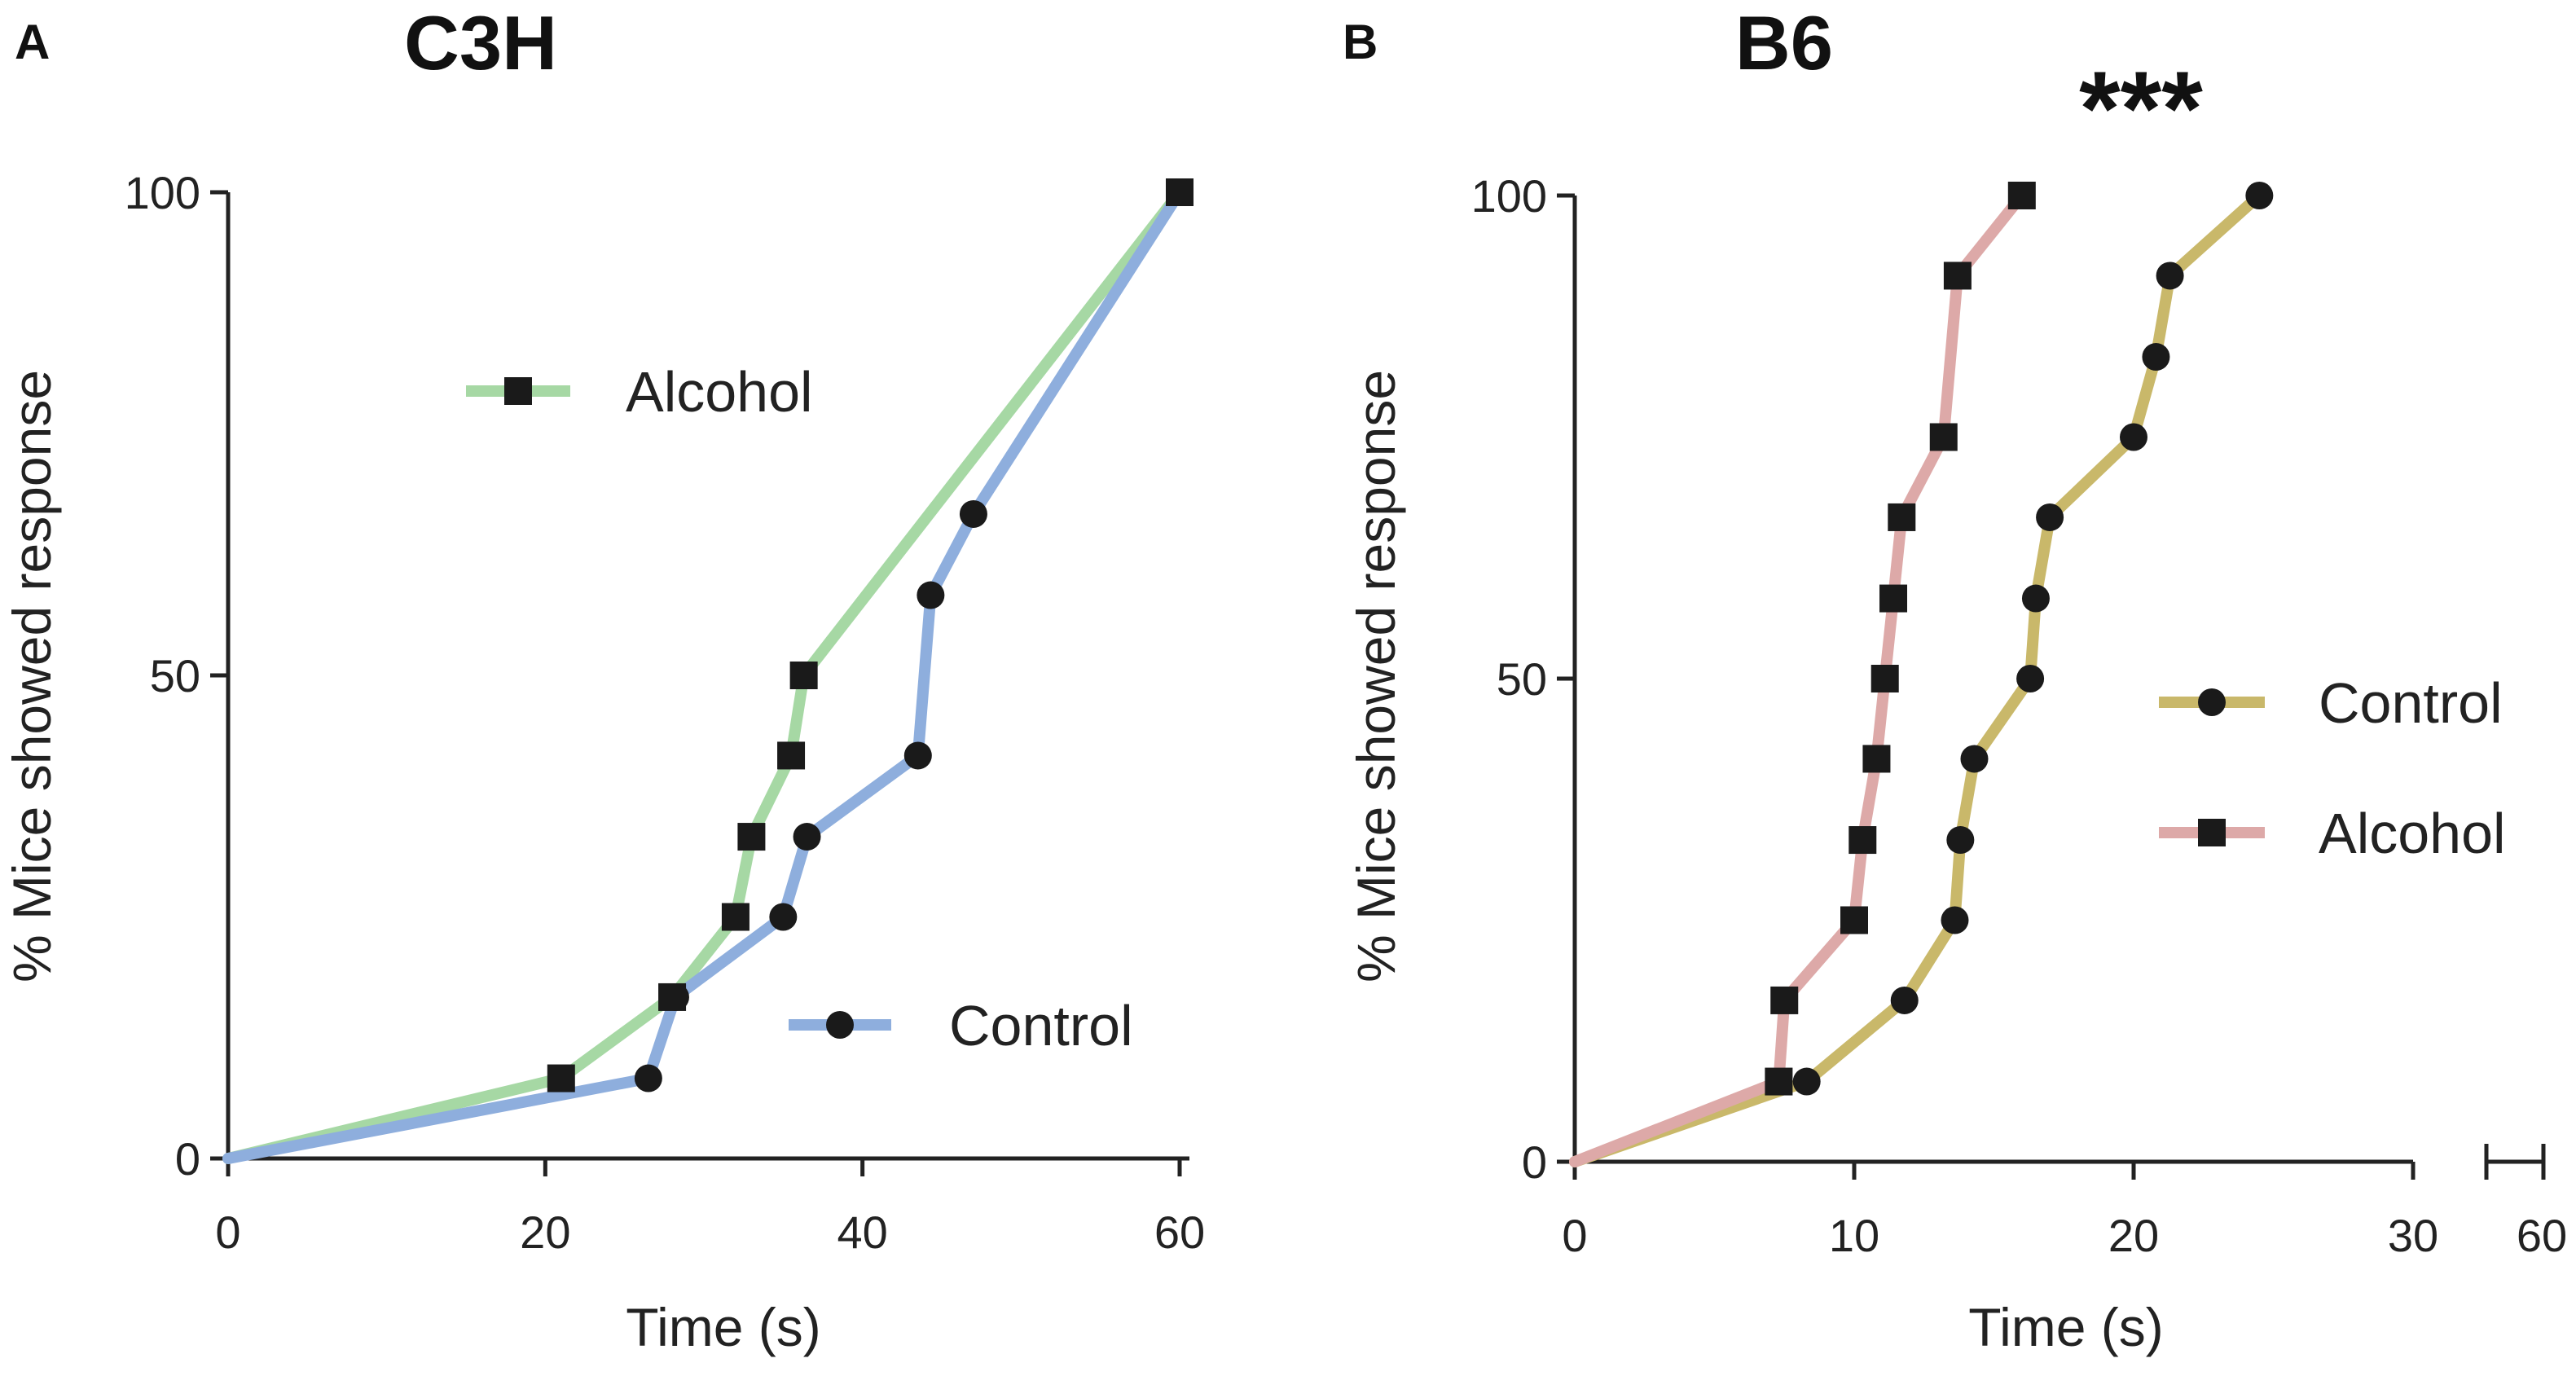 The width and height of the screenshot is (2576, 1376). I want to click on panel-a-title: C3H, so click(480, 43).